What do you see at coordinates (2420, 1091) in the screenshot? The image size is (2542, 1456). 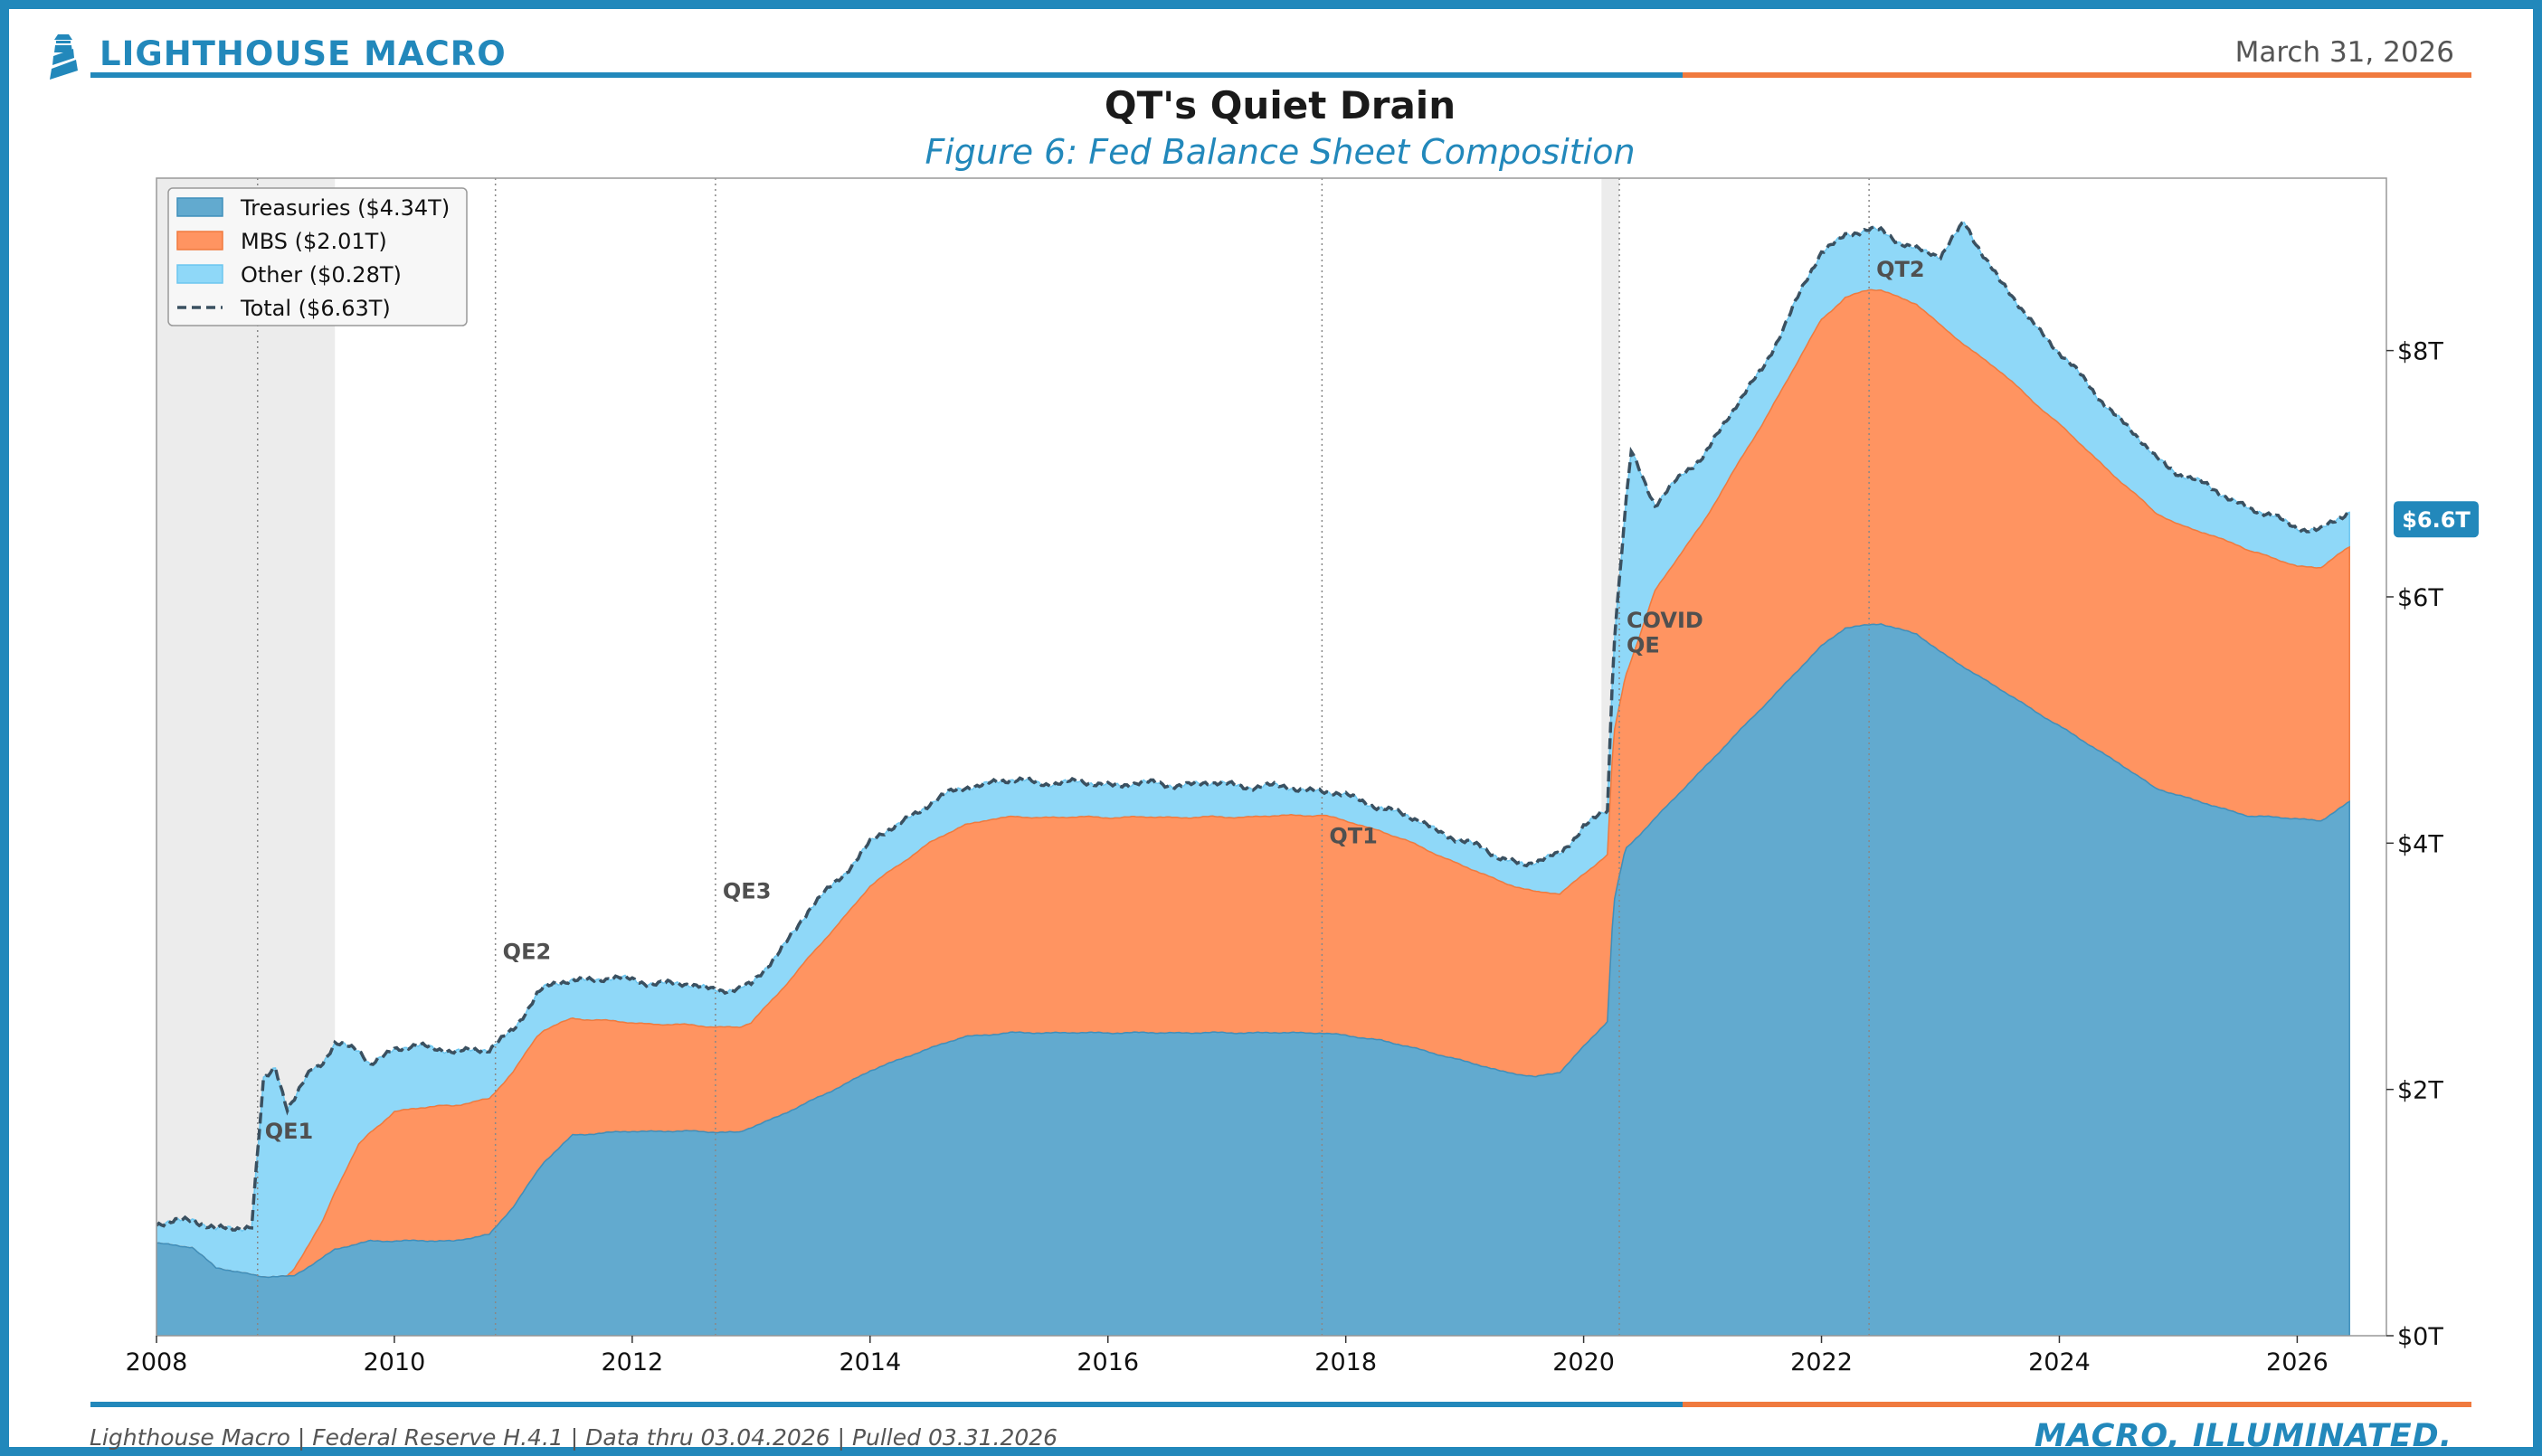 I see `y-tick-label: $2T` at bounding box center [2420, 1091].